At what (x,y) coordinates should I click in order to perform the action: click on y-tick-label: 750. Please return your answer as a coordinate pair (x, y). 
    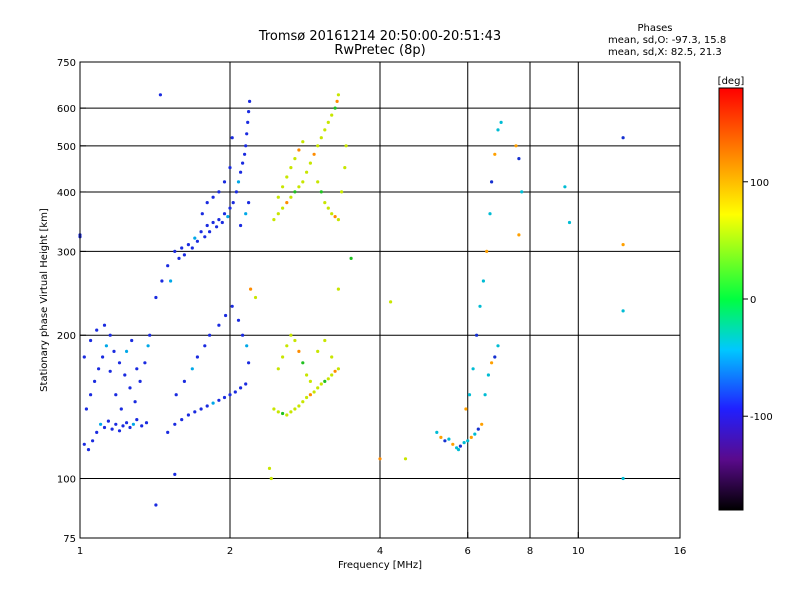
    Looking at the image, I should click on (66, 63).